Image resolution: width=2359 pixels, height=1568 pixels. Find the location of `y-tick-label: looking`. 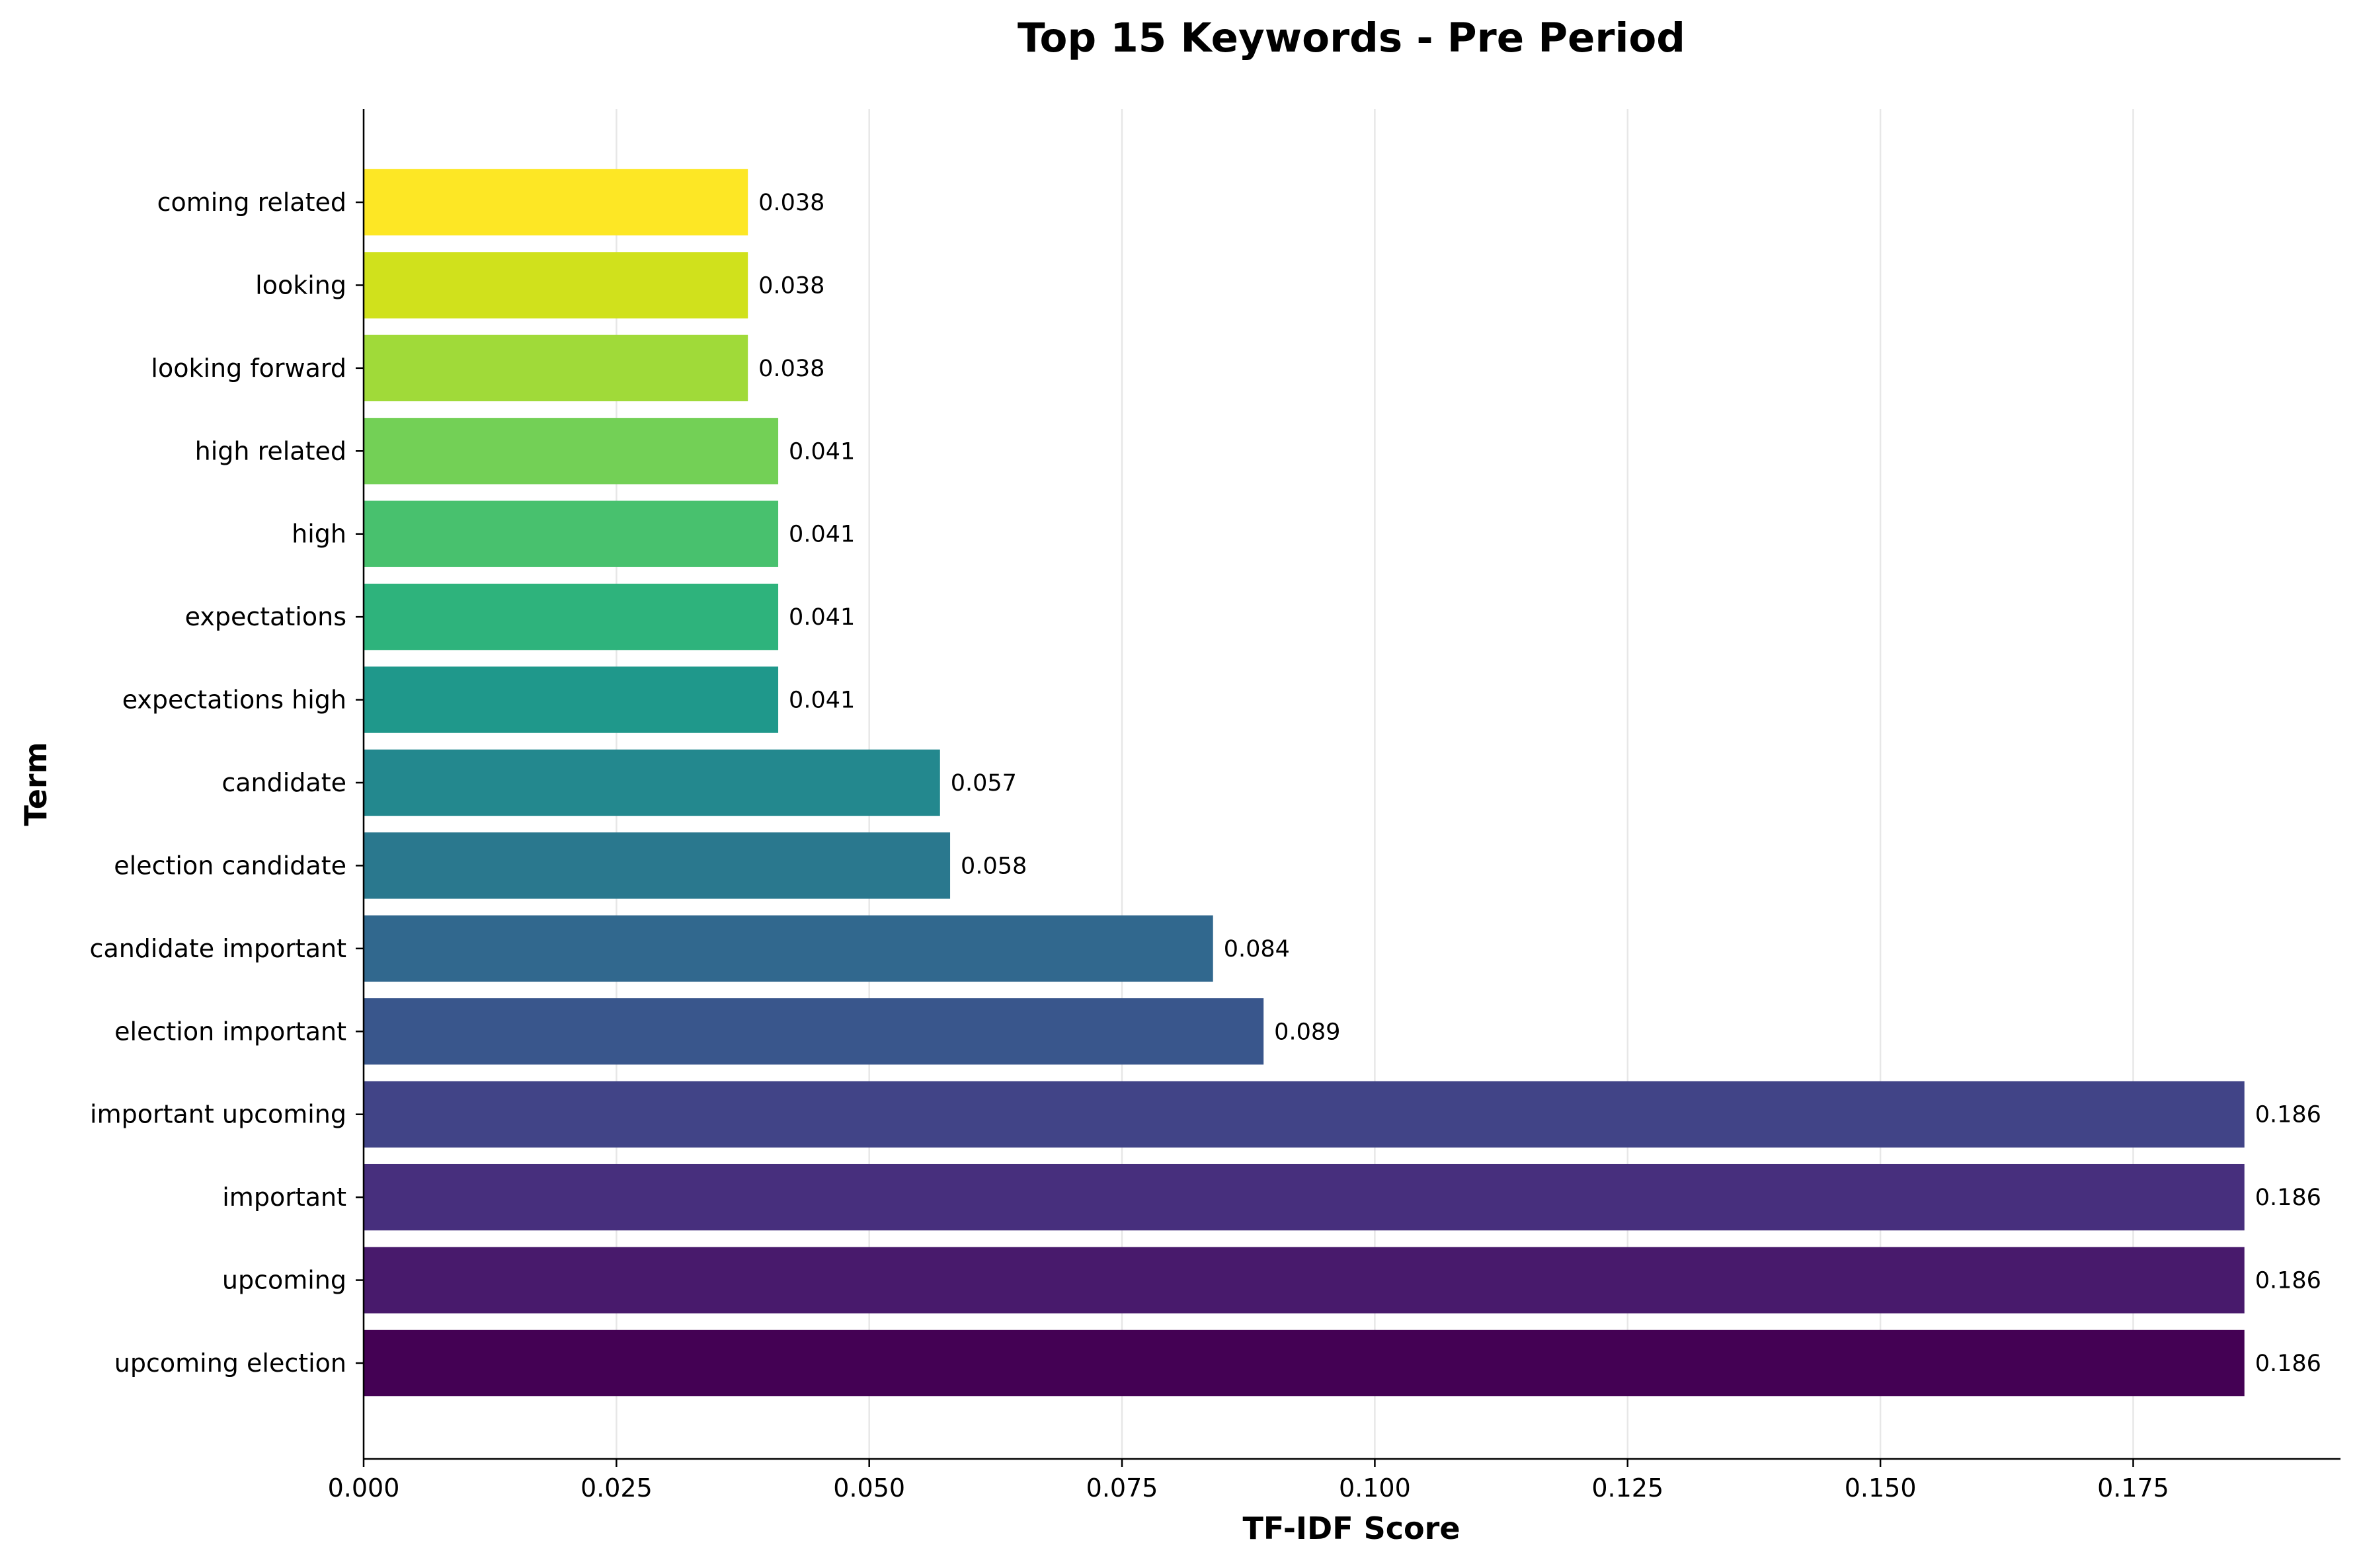

y-tick-label: looking is located at coordinates (300, 284).